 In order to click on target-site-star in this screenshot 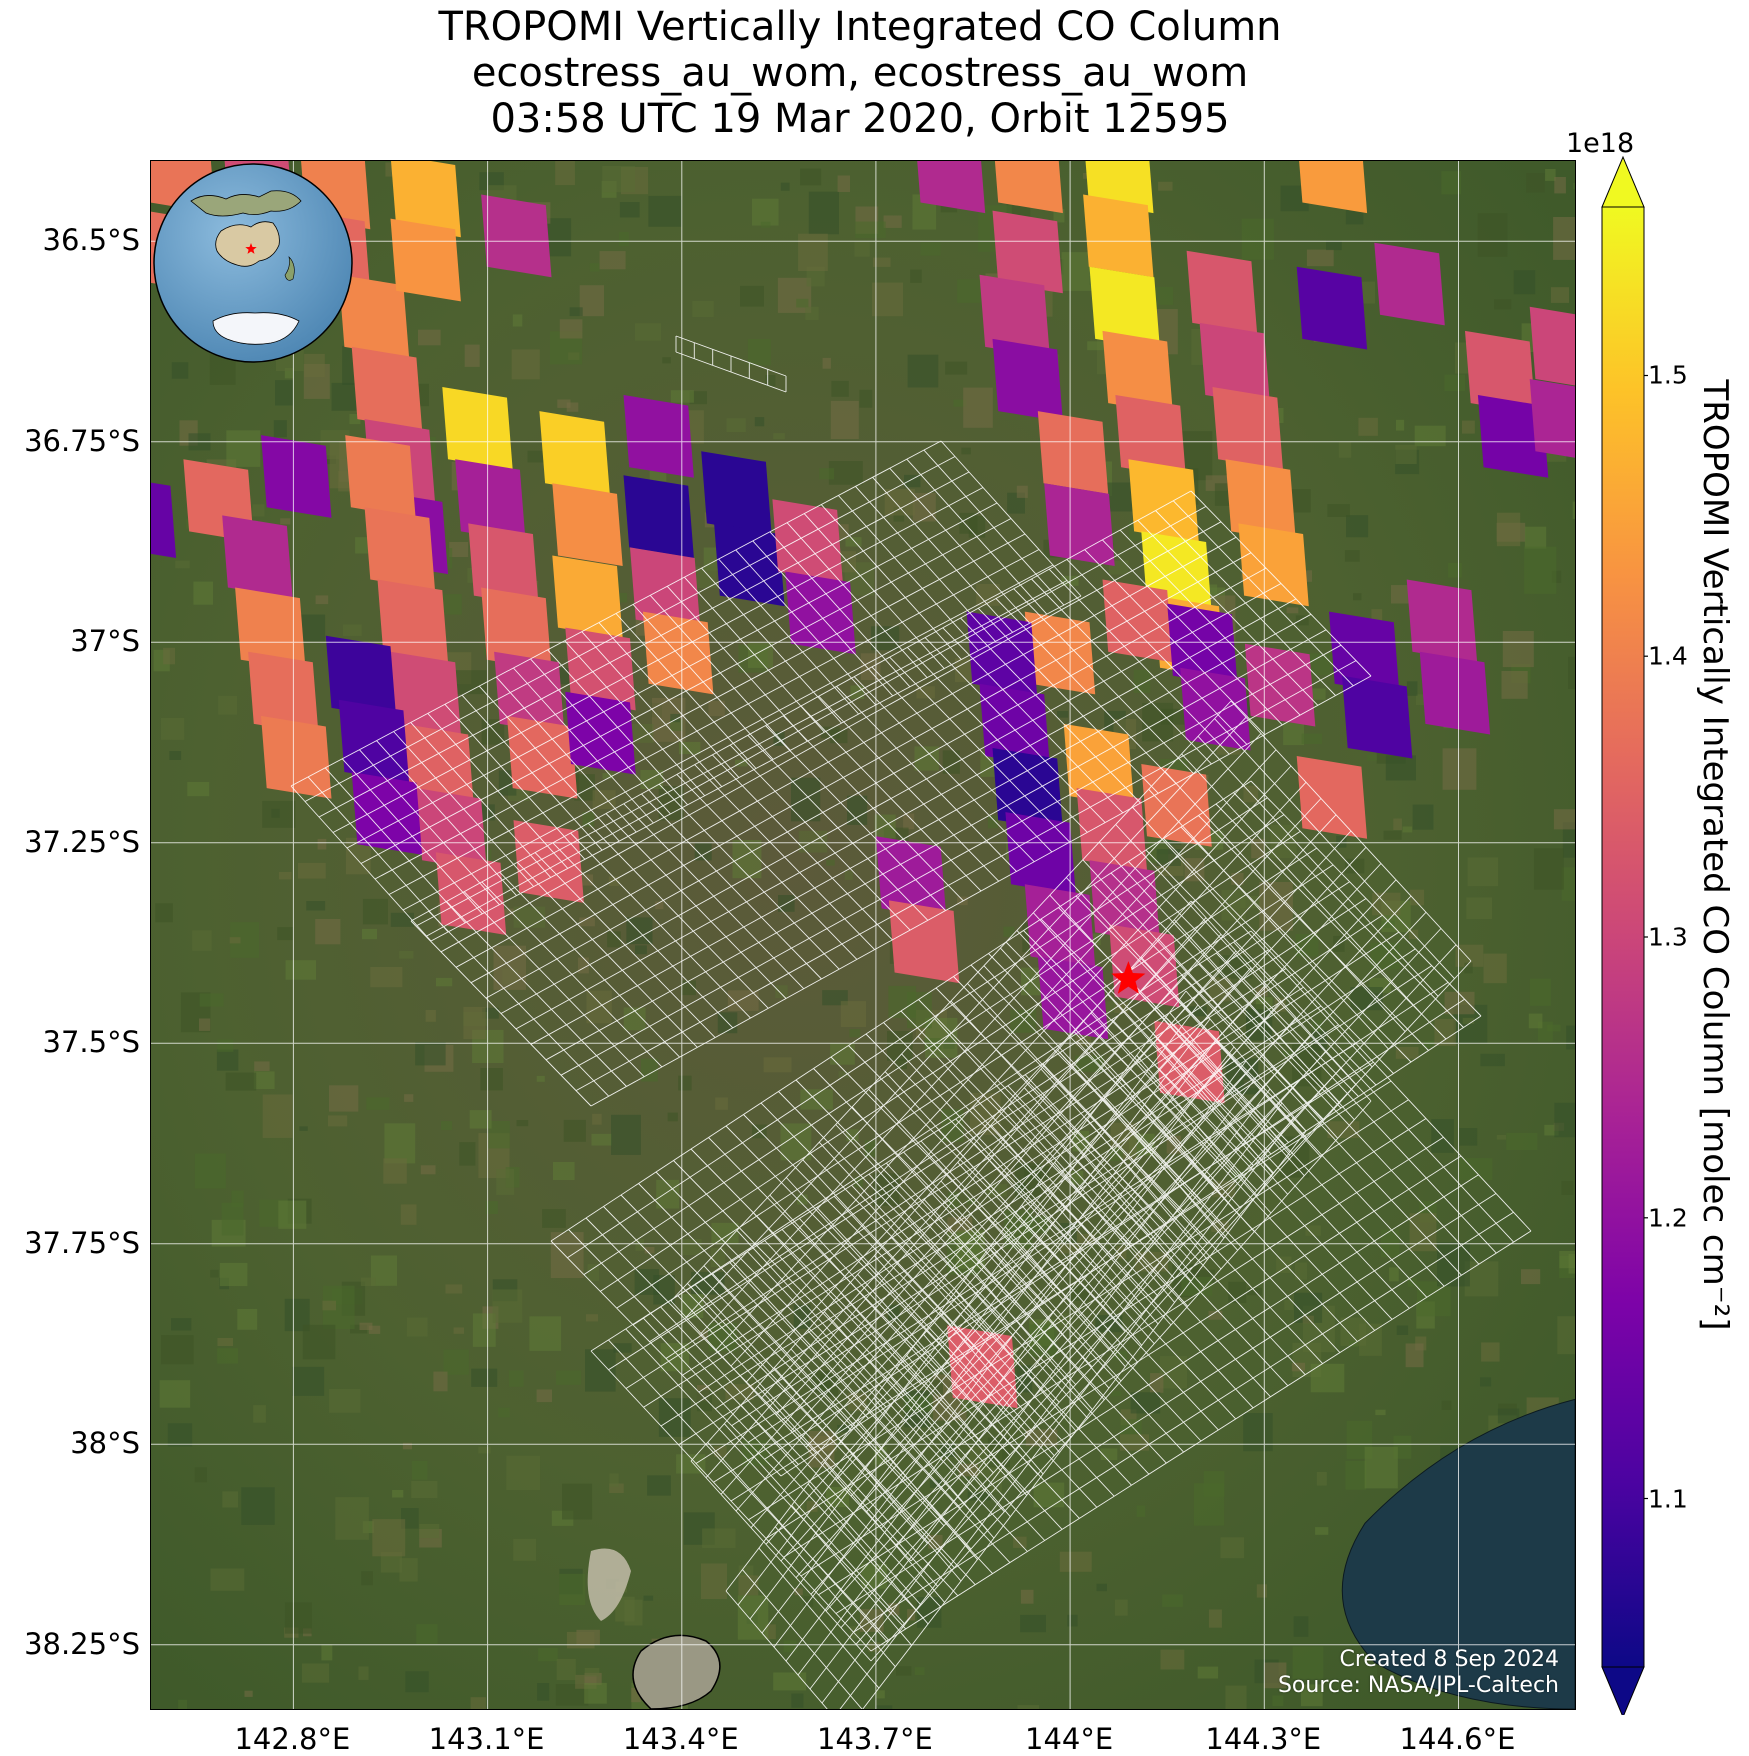, I will do `click(1128, 977)`.